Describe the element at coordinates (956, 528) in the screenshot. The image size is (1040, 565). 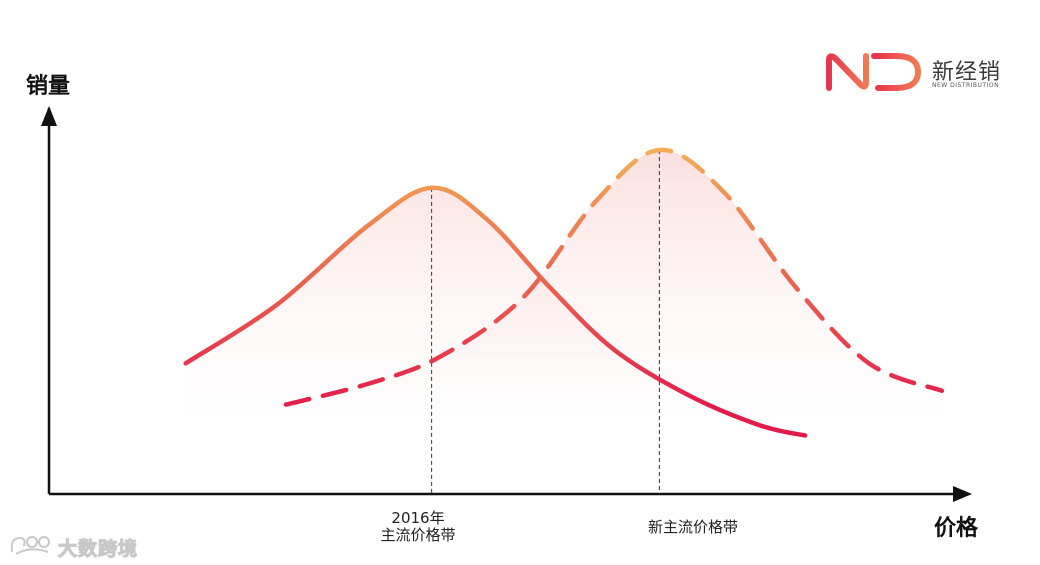
I see `x-axis-label: 价格` at that location.